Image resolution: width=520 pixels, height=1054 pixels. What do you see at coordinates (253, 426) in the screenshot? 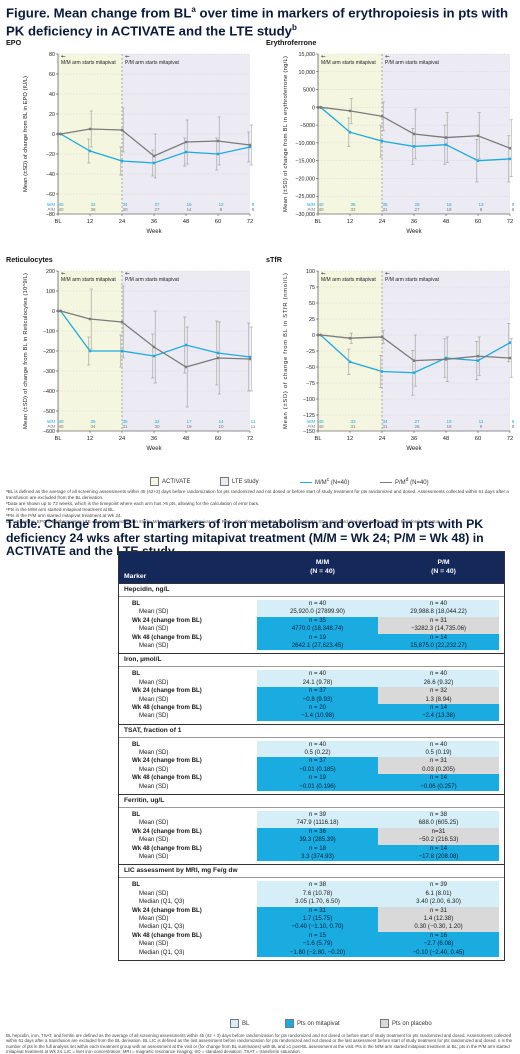
I see `pm-n-value: 11` at bounding box center [253, 426].